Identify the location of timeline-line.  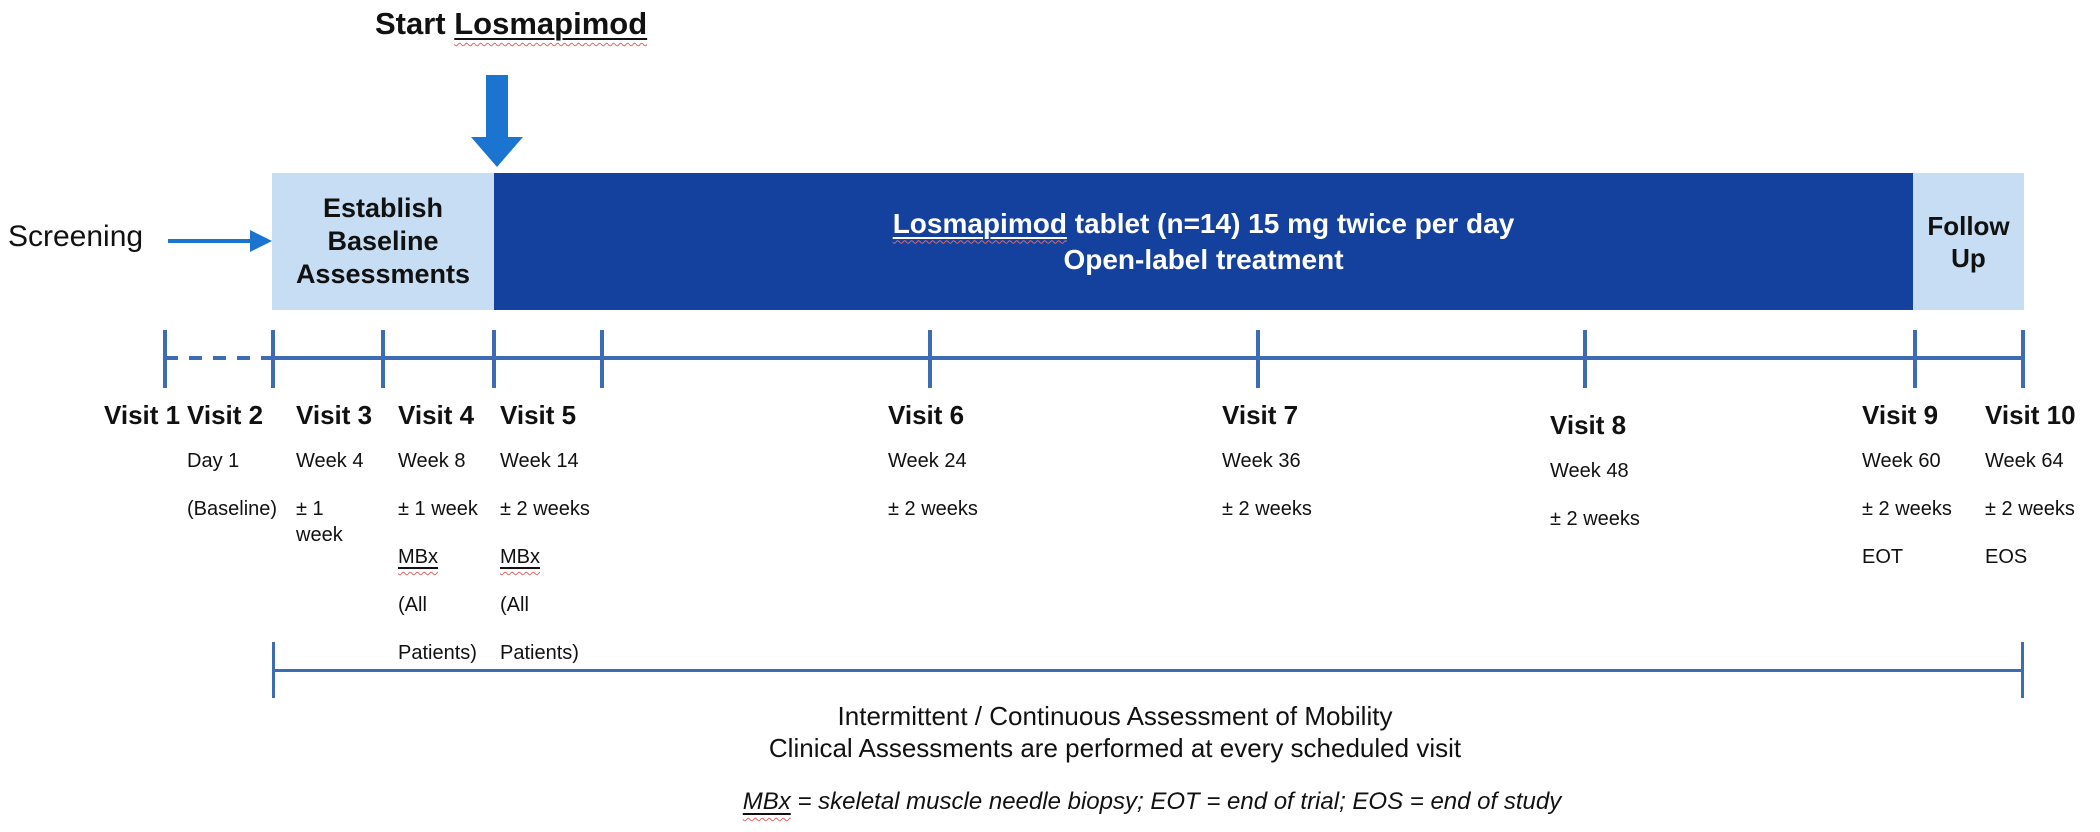
(1148, 358).